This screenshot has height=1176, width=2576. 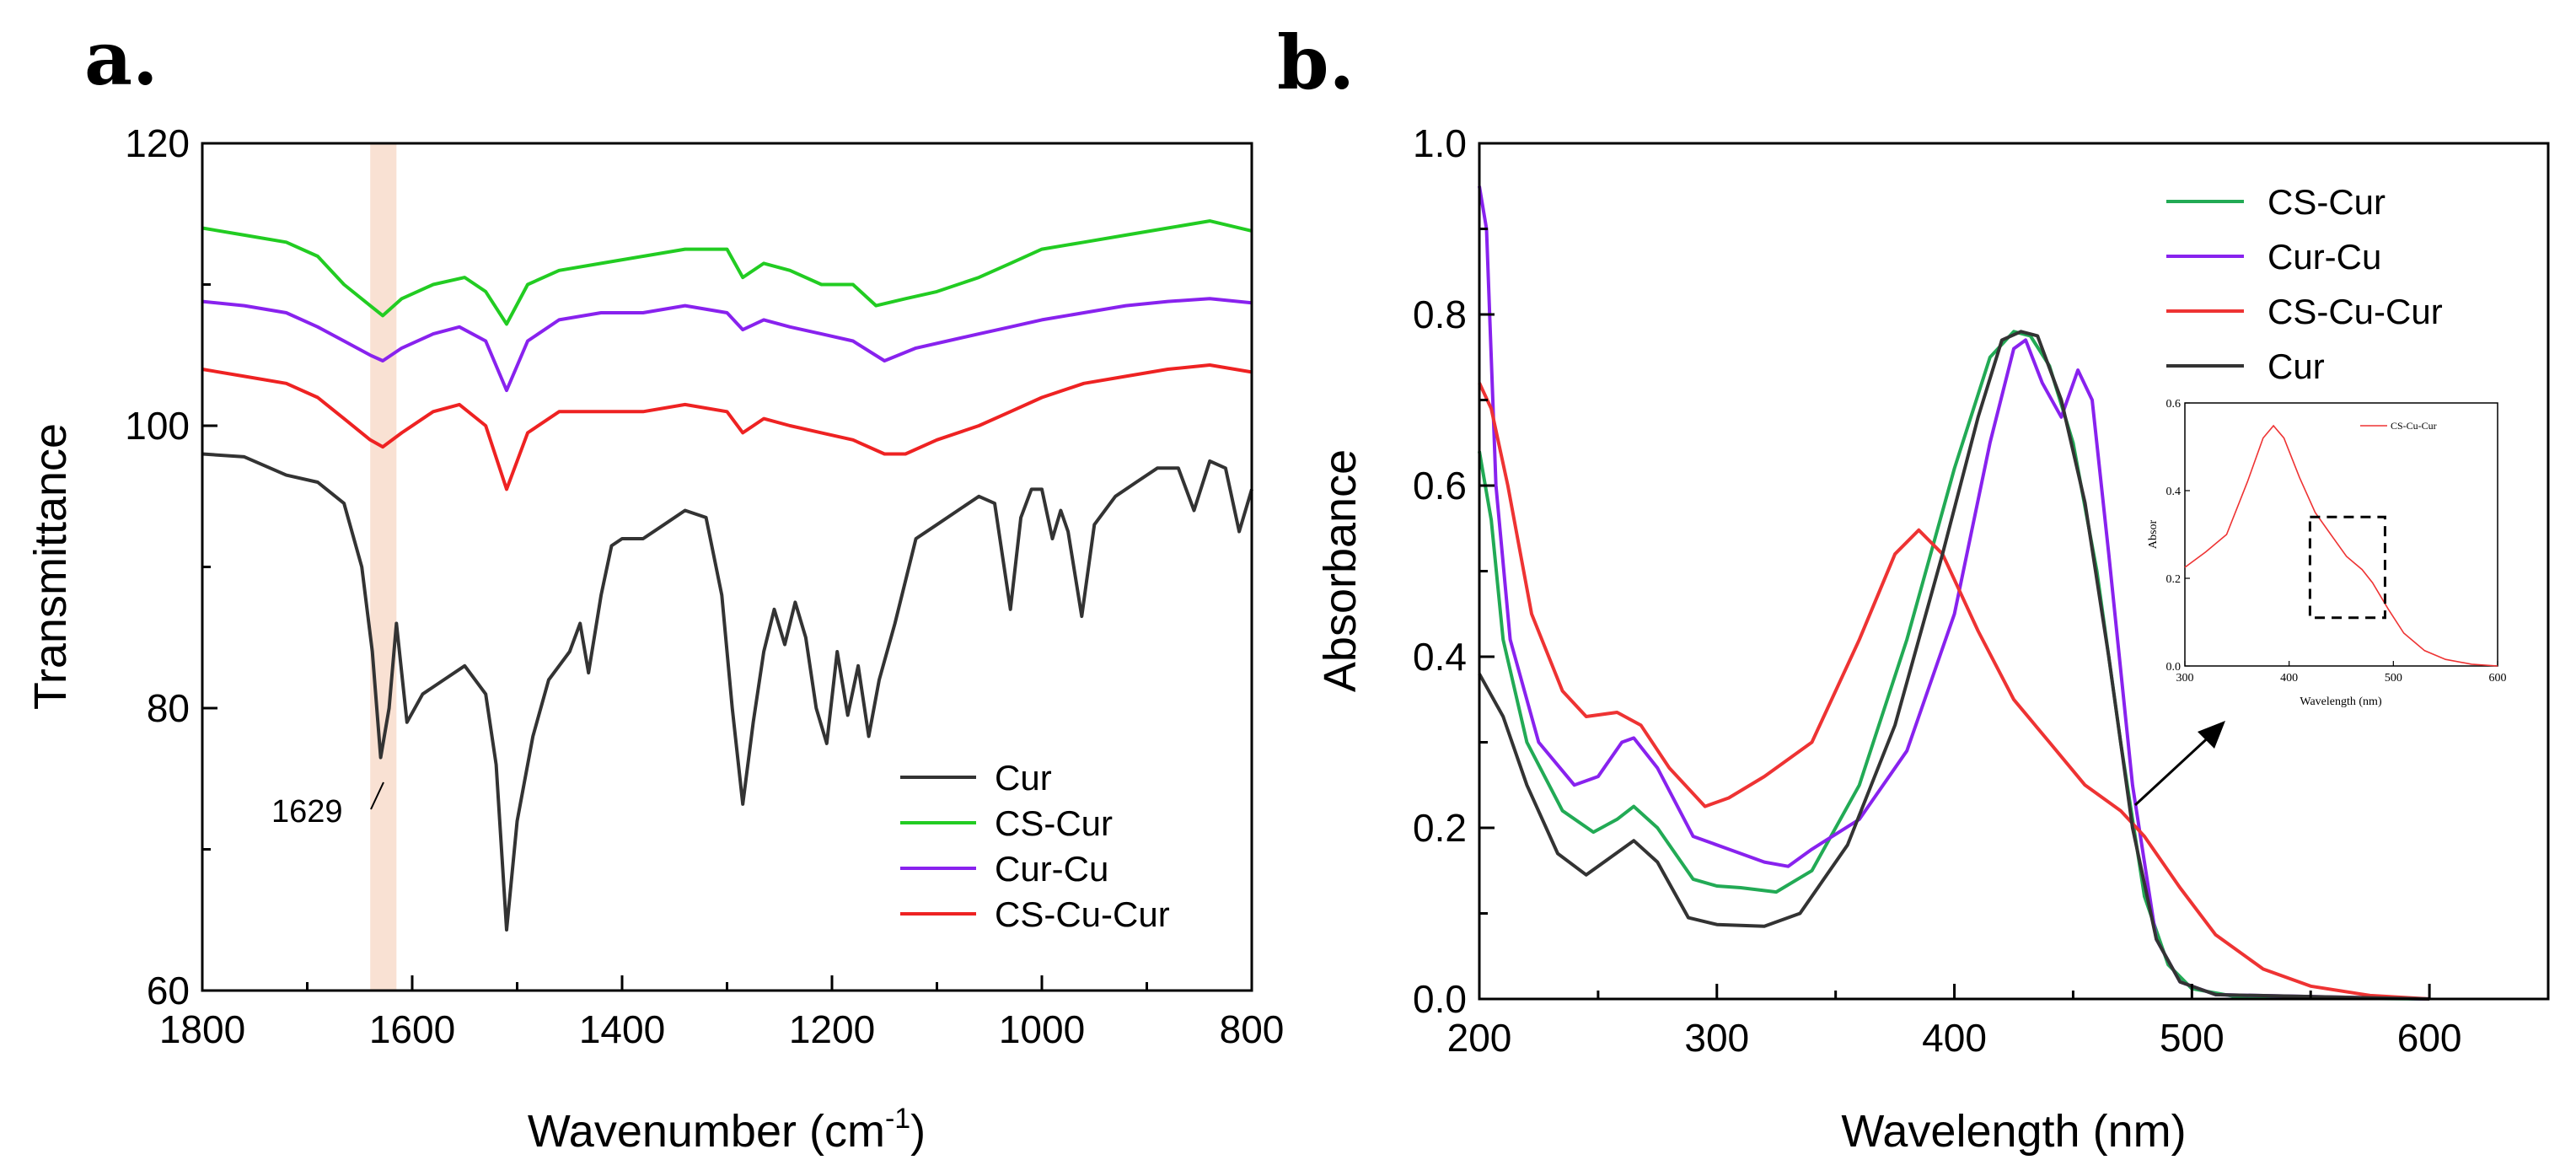 What do you see at coordinates (1042, 1029) in the screenshot?
I see `x-tick-label: 1000` at bounding box center [1042, 1029].